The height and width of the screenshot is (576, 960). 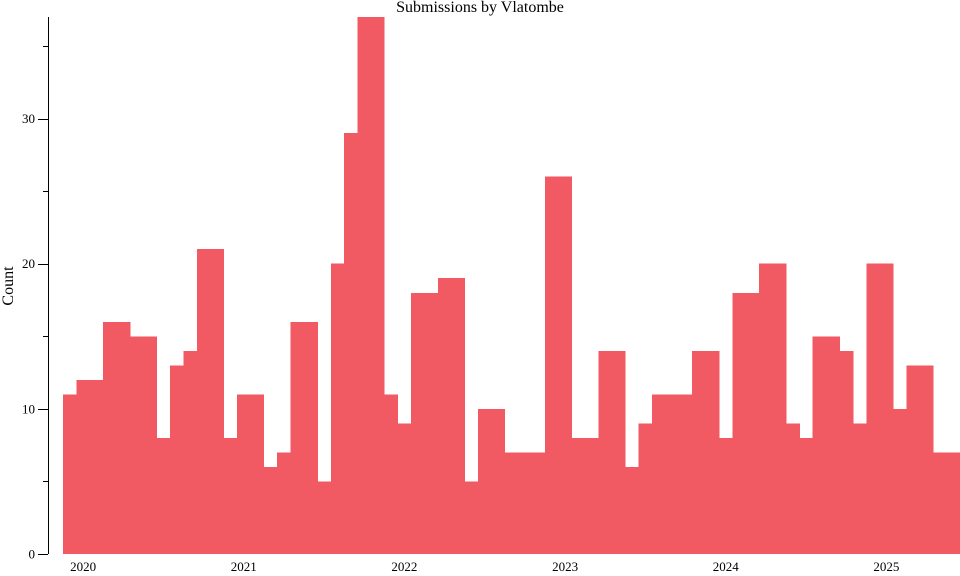 I want to click on y-axis-label: Count, so click(x=8, y=286).